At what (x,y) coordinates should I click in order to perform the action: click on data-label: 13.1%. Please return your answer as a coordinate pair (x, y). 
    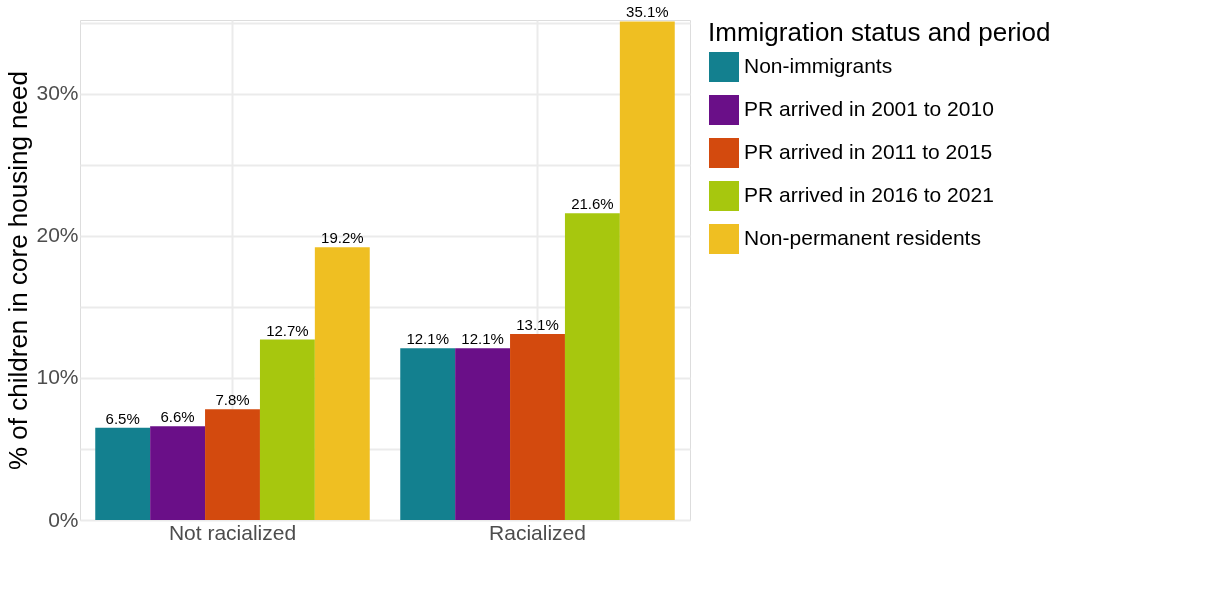
    Looking at the image, I should click on (537, 324).